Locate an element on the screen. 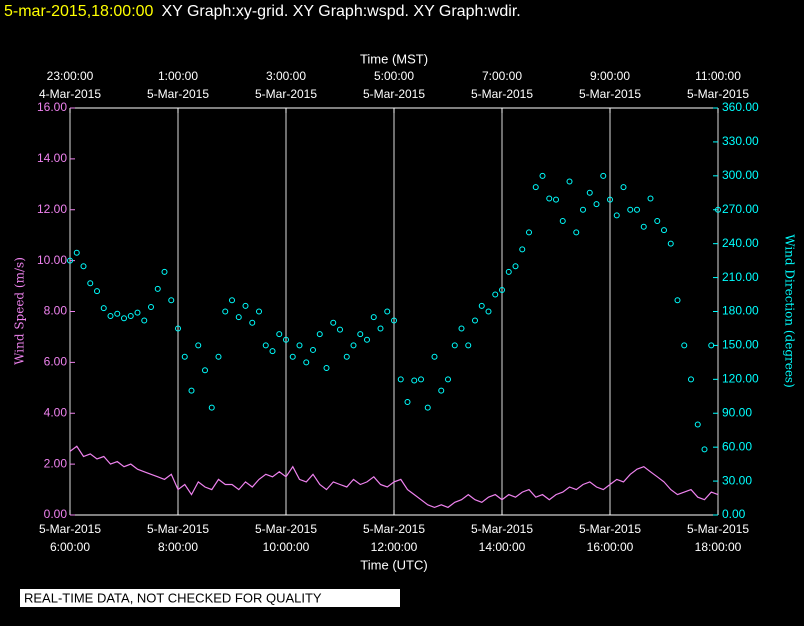 This screenshot has width=804, height=626. y-tick-label: 14.00 is located at coordinates (52, 158).